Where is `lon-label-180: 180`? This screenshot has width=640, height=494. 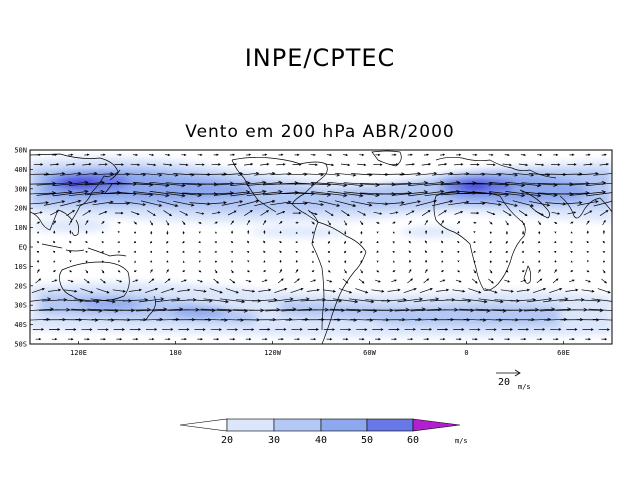 lon-label-180: 180 is located at coordinates (175, 353).